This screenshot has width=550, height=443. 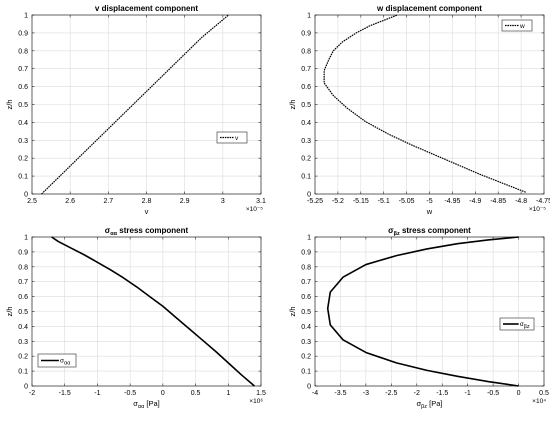 What do you see at coordinates (429, 231) in the screenshot?
I see `chart-title: σβz stress component` at bounding box center [429, 231].